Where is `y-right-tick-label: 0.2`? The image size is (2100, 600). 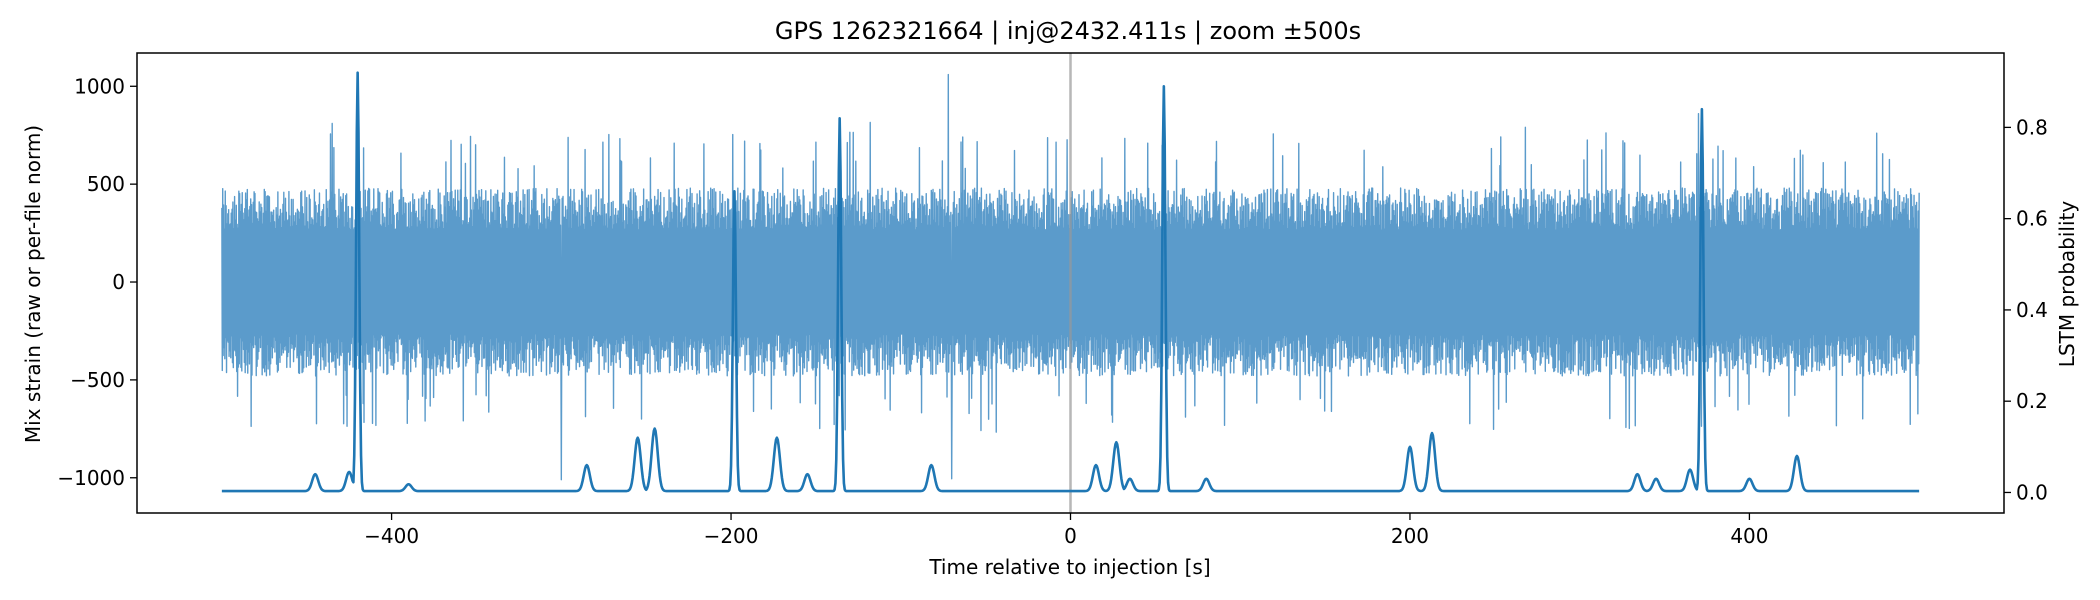
y-right-tick-label: 0.2 is located at coordinates (2032, 401).